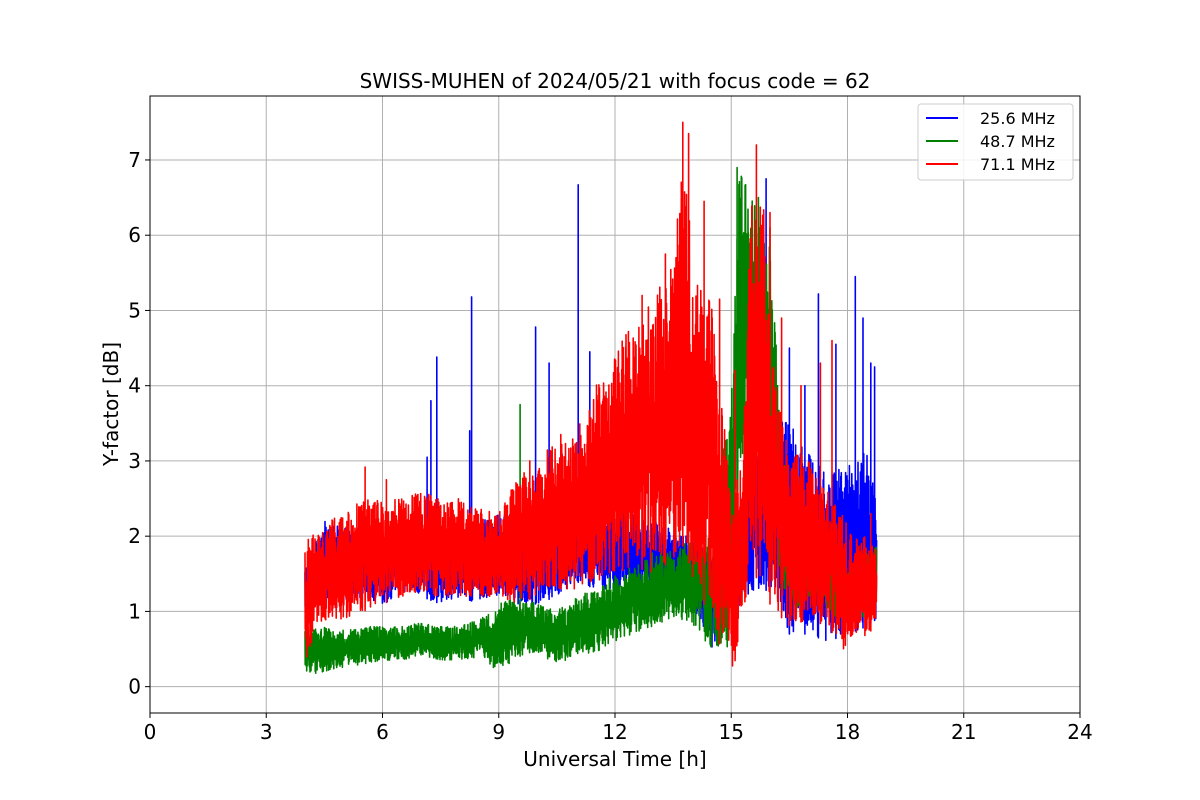 The image size is (1200, 800). I want to click on y-tick-label: 5, so click(134, 310).